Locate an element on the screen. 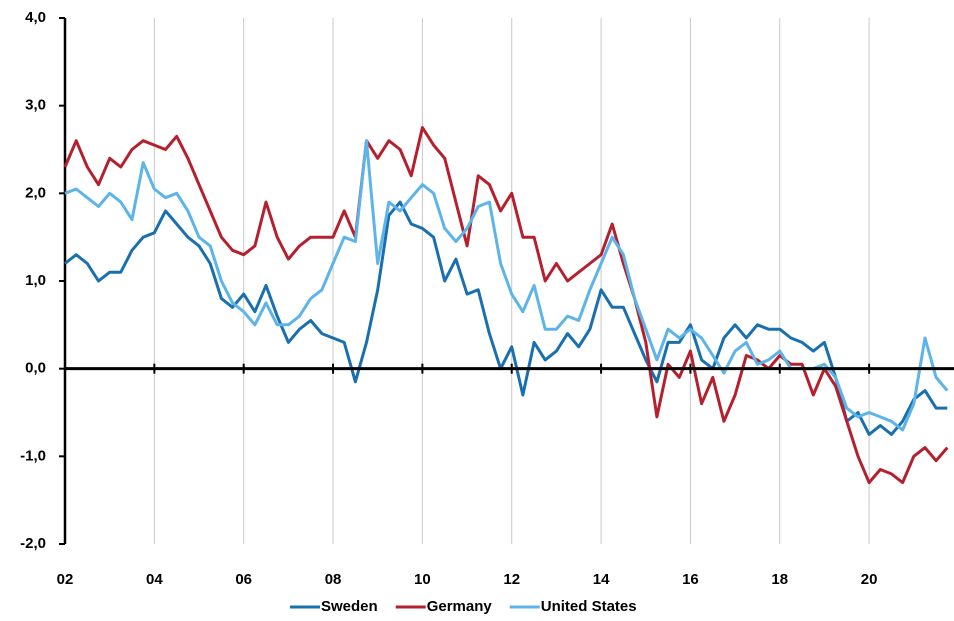 The height and width of the screenshot is (621, 954). x-tick-label: 02 is located at coordinates (65, 579).